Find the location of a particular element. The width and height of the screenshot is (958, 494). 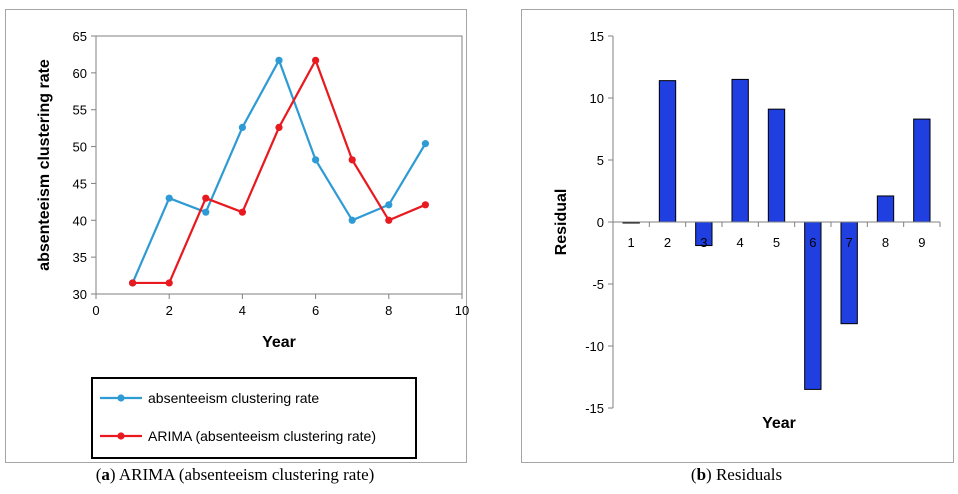

y-tick-label: -15 is located at coordinates (594, 408).